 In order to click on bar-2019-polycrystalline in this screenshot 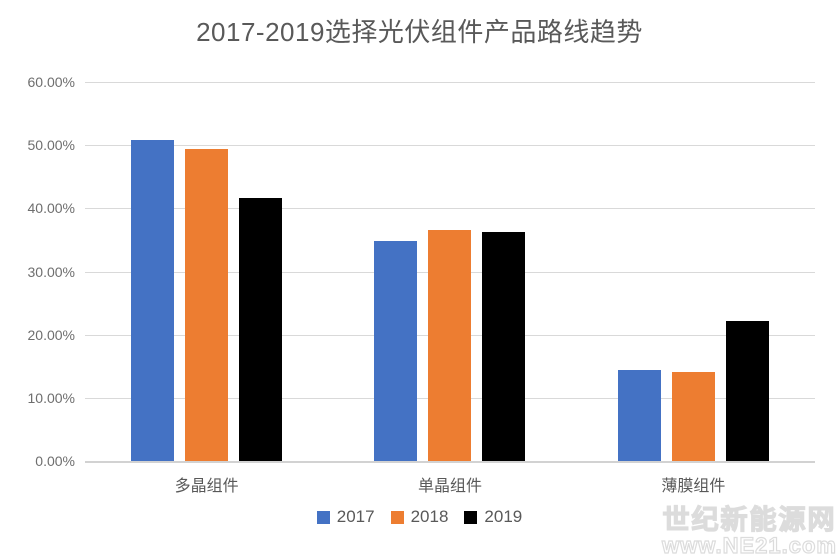, I will do `click(261, 329)`.